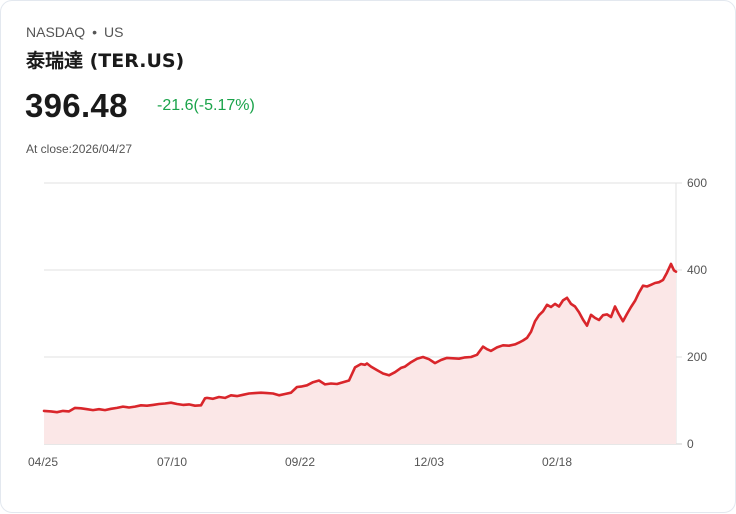 The height and width of the screenshot is (514, 736). What do you see at coordinates (300, 462) in the screenshot?
I see `x-tick-label: 09/22` at bounding box center [300, 462].